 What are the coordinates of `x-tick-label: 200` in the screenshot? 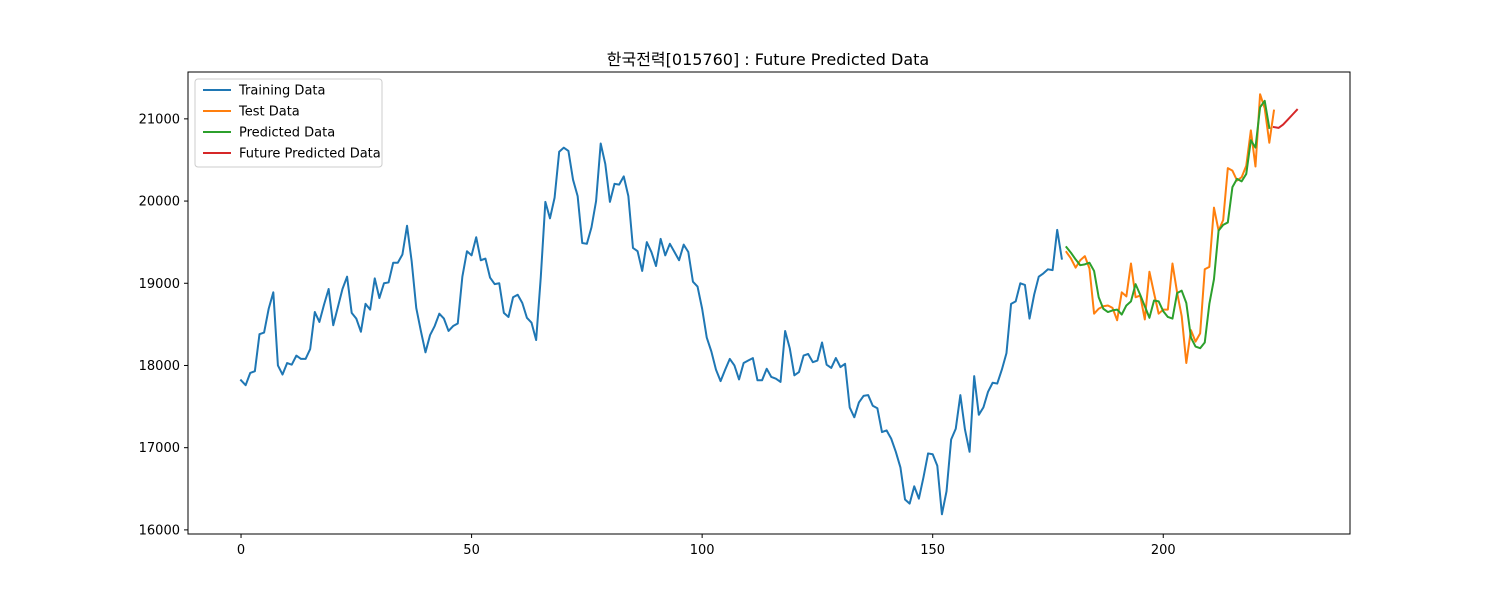 It's located at (1163, 550).